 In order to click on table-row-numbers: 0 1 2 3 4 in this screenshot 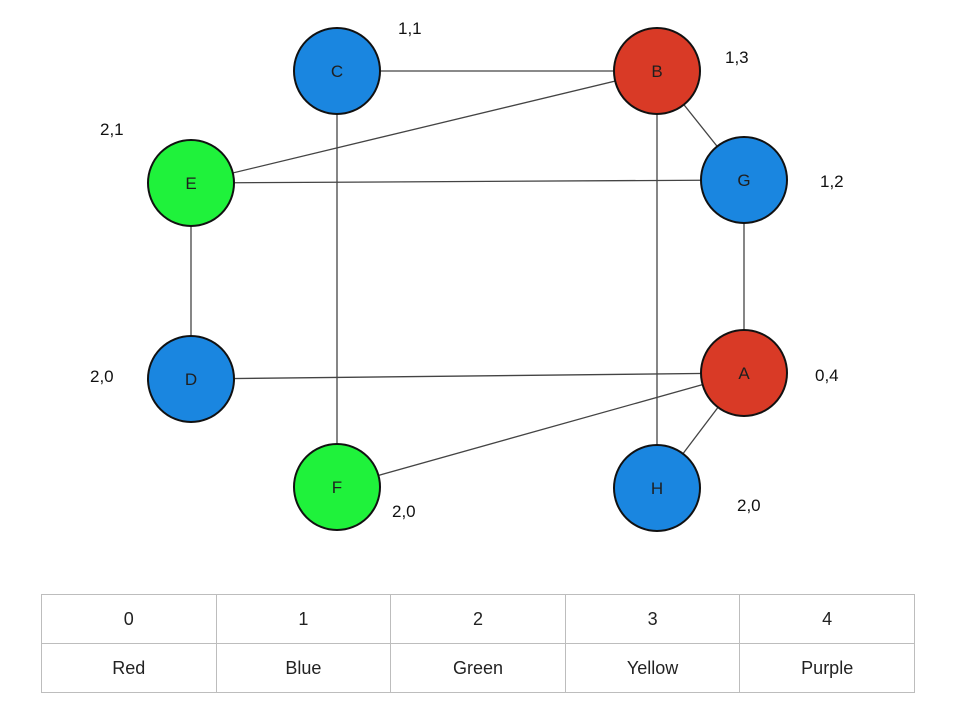, I will do `click(478, 619)`.